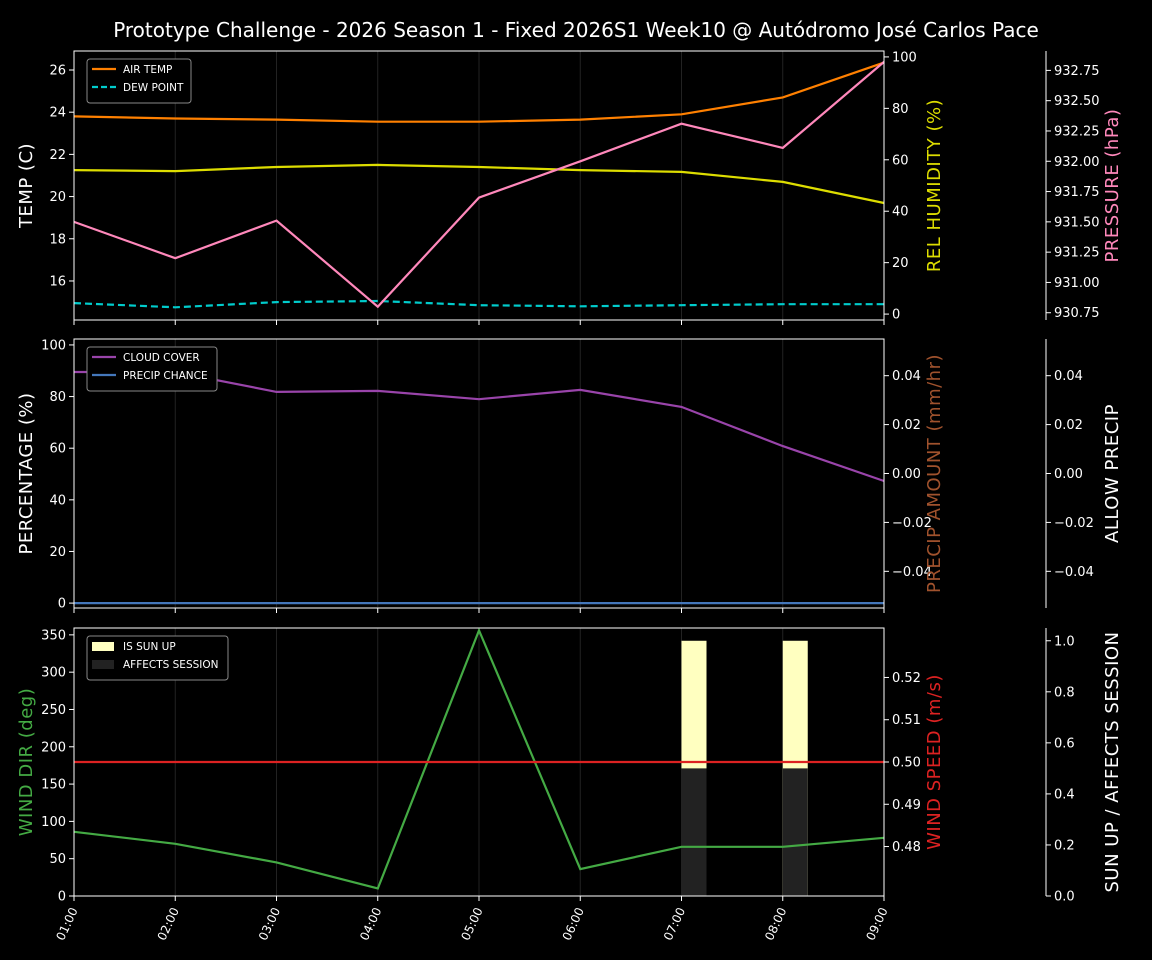 The height and width of the screenshot is (960, 1152). Describe the element at coordinates (153, 88) in the screenshot. I see `legend-entry: DEW POINT` at that location.